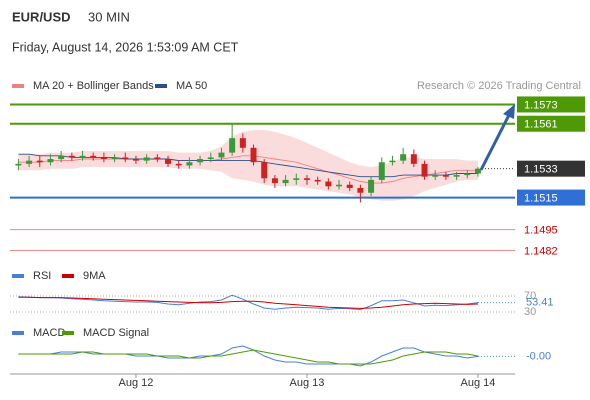 The width and height of the screenshot is (590, 400). What do you see at coordinates (49, 333) in the screenshot?
I see `legend-label: MACD` at bounding box center [49, 333].